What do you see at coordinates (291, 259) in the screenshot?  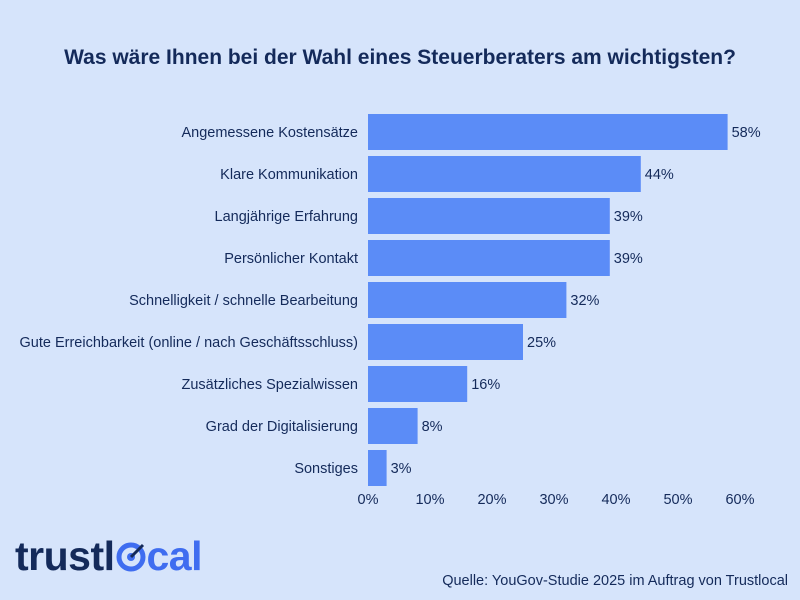 I see `category-label: Persönlicher Kontakt` at bounding box center [291, 259].